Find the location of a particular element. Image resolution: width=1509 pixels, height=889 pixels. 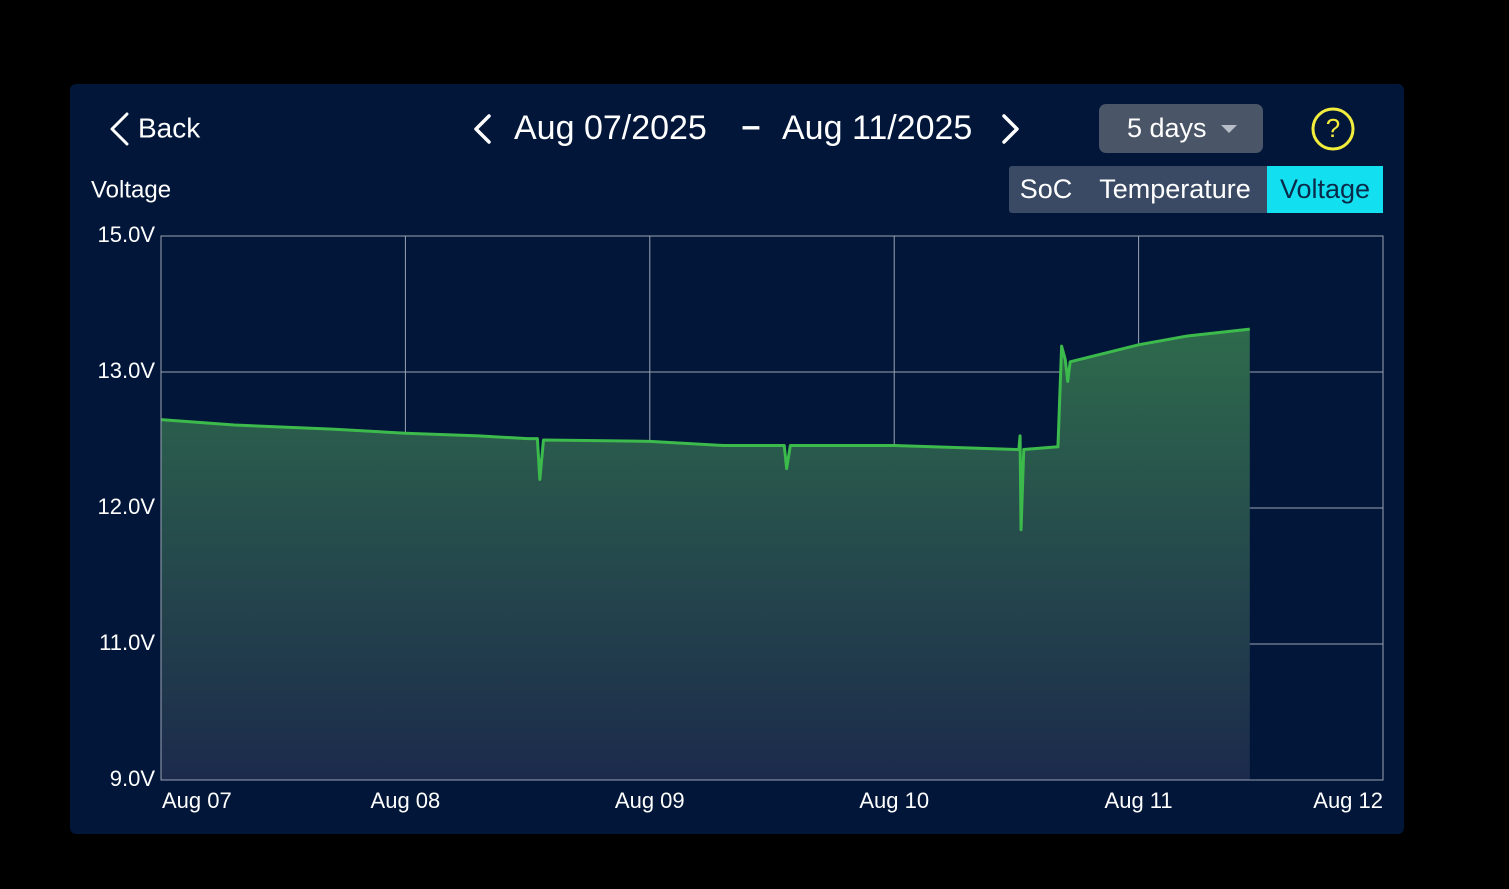

x-tick-label: Aug 12 is located at coordinates (1348, 800).